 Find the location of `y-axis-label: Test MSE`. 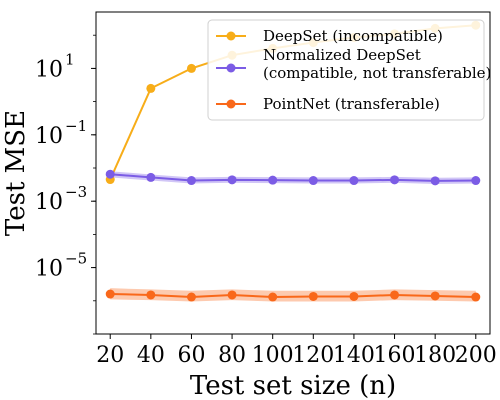

y-axis-label: Test MSE is located at coordinates (16, 173).